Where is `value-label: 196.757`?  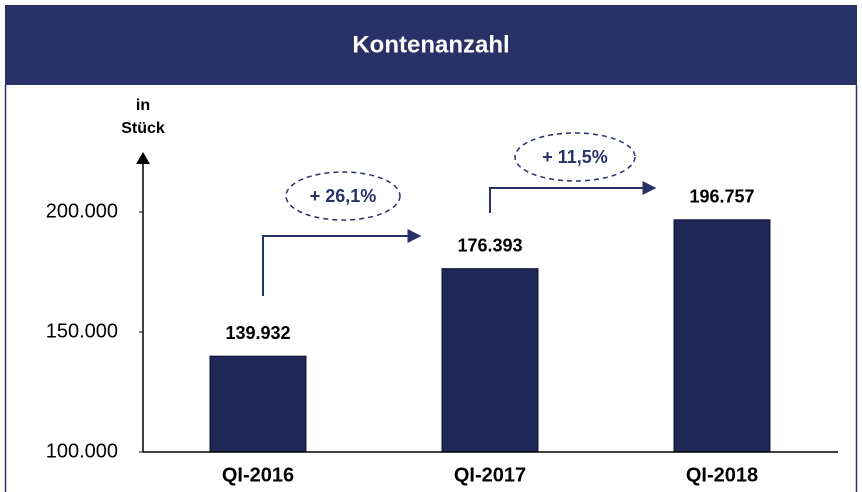
value-label: 196.757 is located at coordinates (721, 197).